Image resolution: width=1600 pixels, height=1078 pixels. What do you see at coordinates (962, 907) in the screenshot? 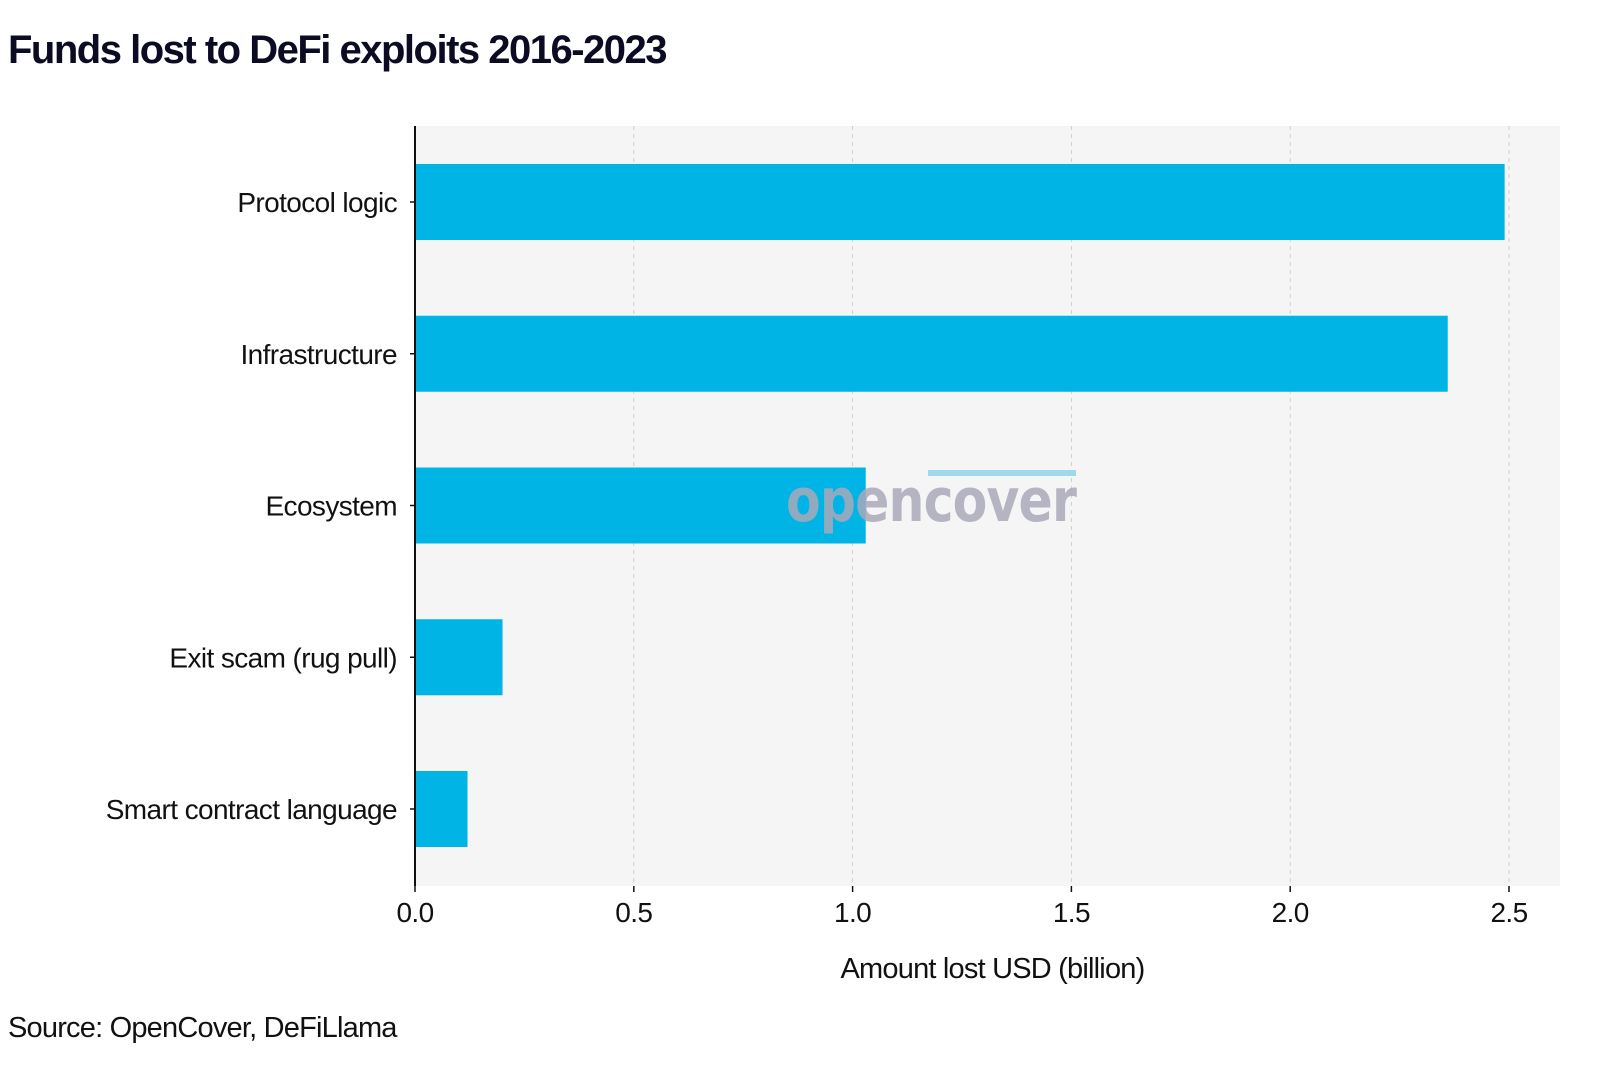
I see `x-axis-tick-labels: 0.0 0.5 1.0 1.5 2.0 2.5` at bounding box center [962, 907].